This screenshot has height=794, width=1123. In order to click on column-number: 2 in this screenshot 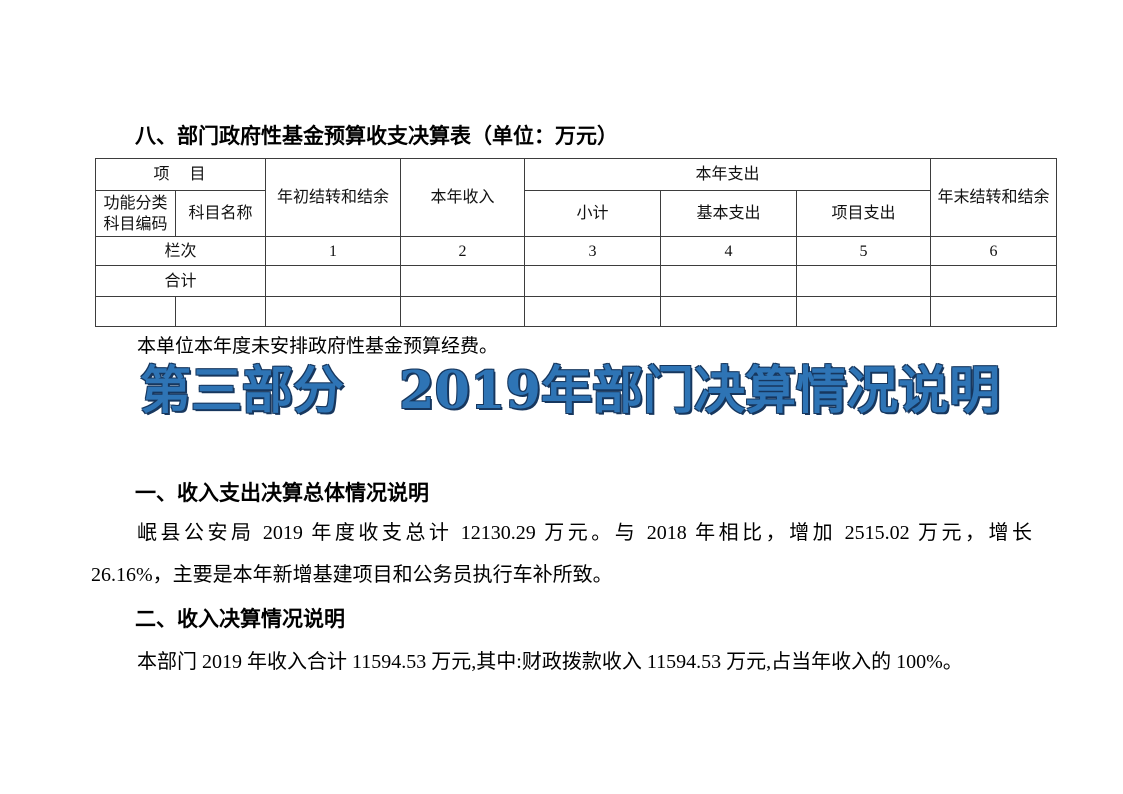, I will do `click(463, 251)`.